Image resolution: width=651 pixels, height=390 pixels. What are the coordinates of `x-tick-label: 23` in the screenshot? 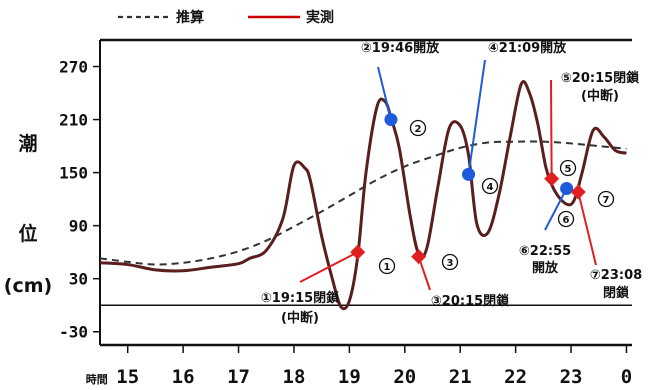 It's located at (571, 377).